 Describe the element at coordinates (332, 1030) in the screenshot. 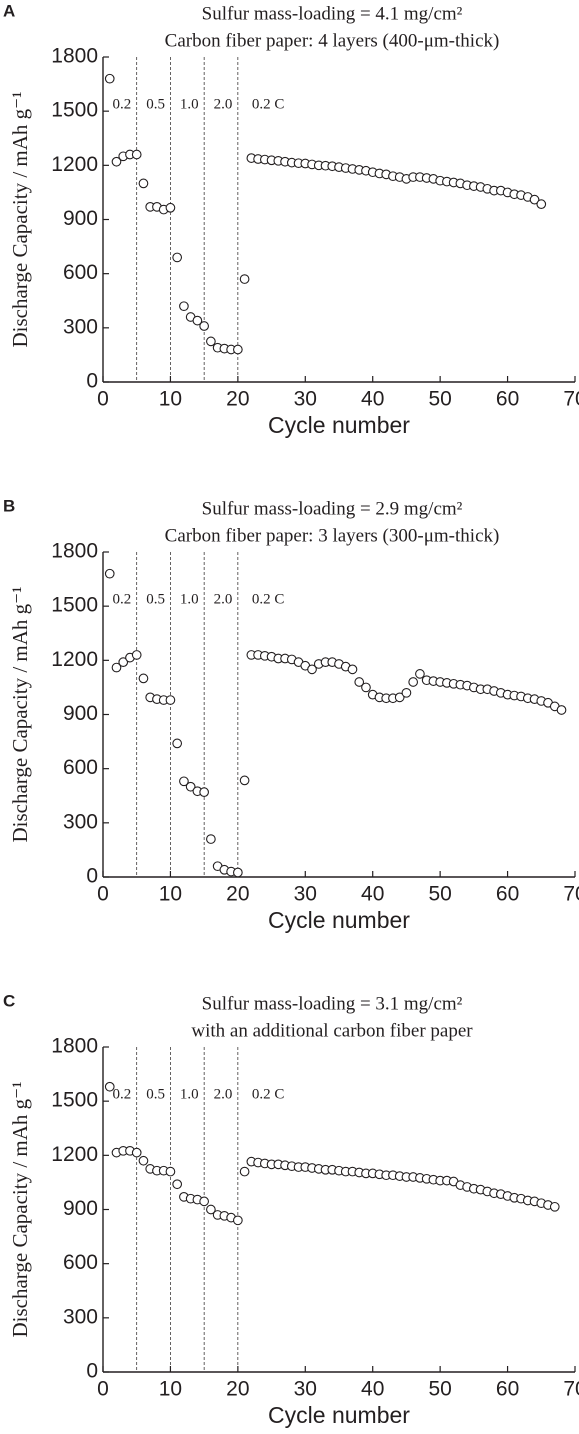

I see `chart-subtitle: with an additional carbon fiber paper` at that location.